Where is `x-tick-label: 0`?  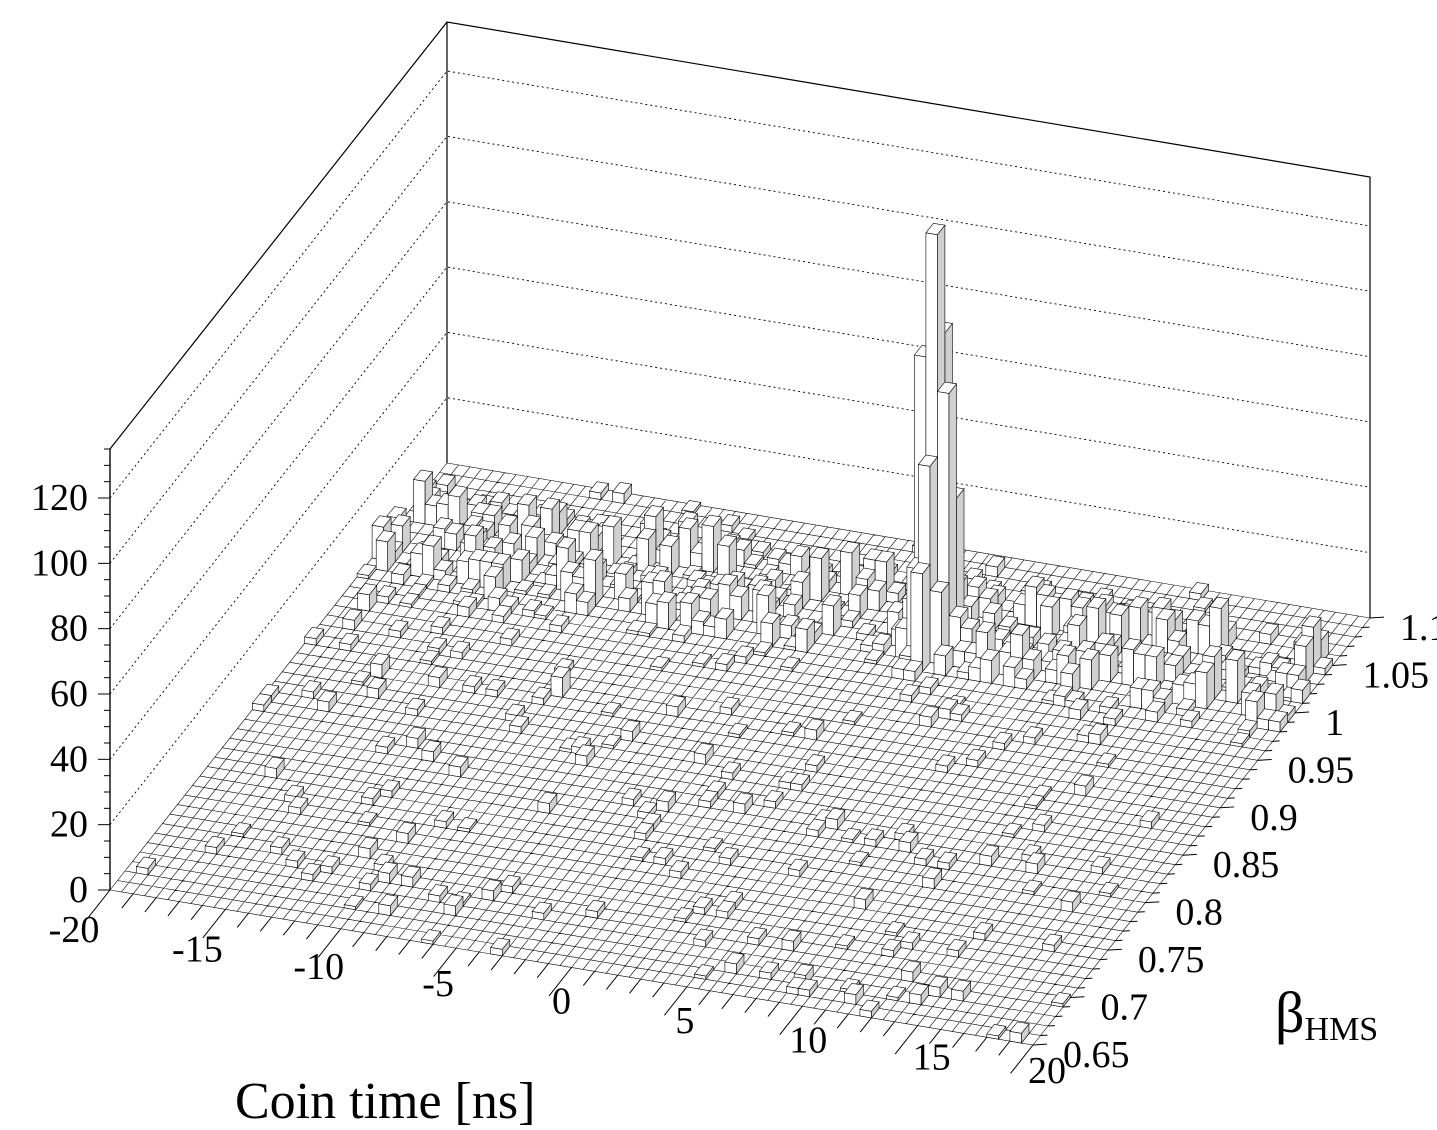
x-tick-label: 0 is located at coordinates (561, 1002).